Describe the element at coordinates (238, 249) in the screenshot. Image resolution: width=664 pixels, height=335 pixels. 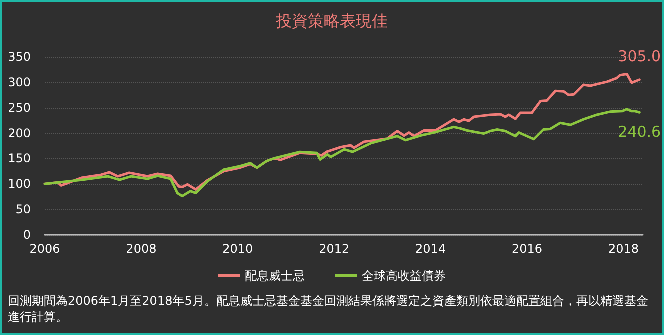
I see `x-tick-label: 2010` at that location.